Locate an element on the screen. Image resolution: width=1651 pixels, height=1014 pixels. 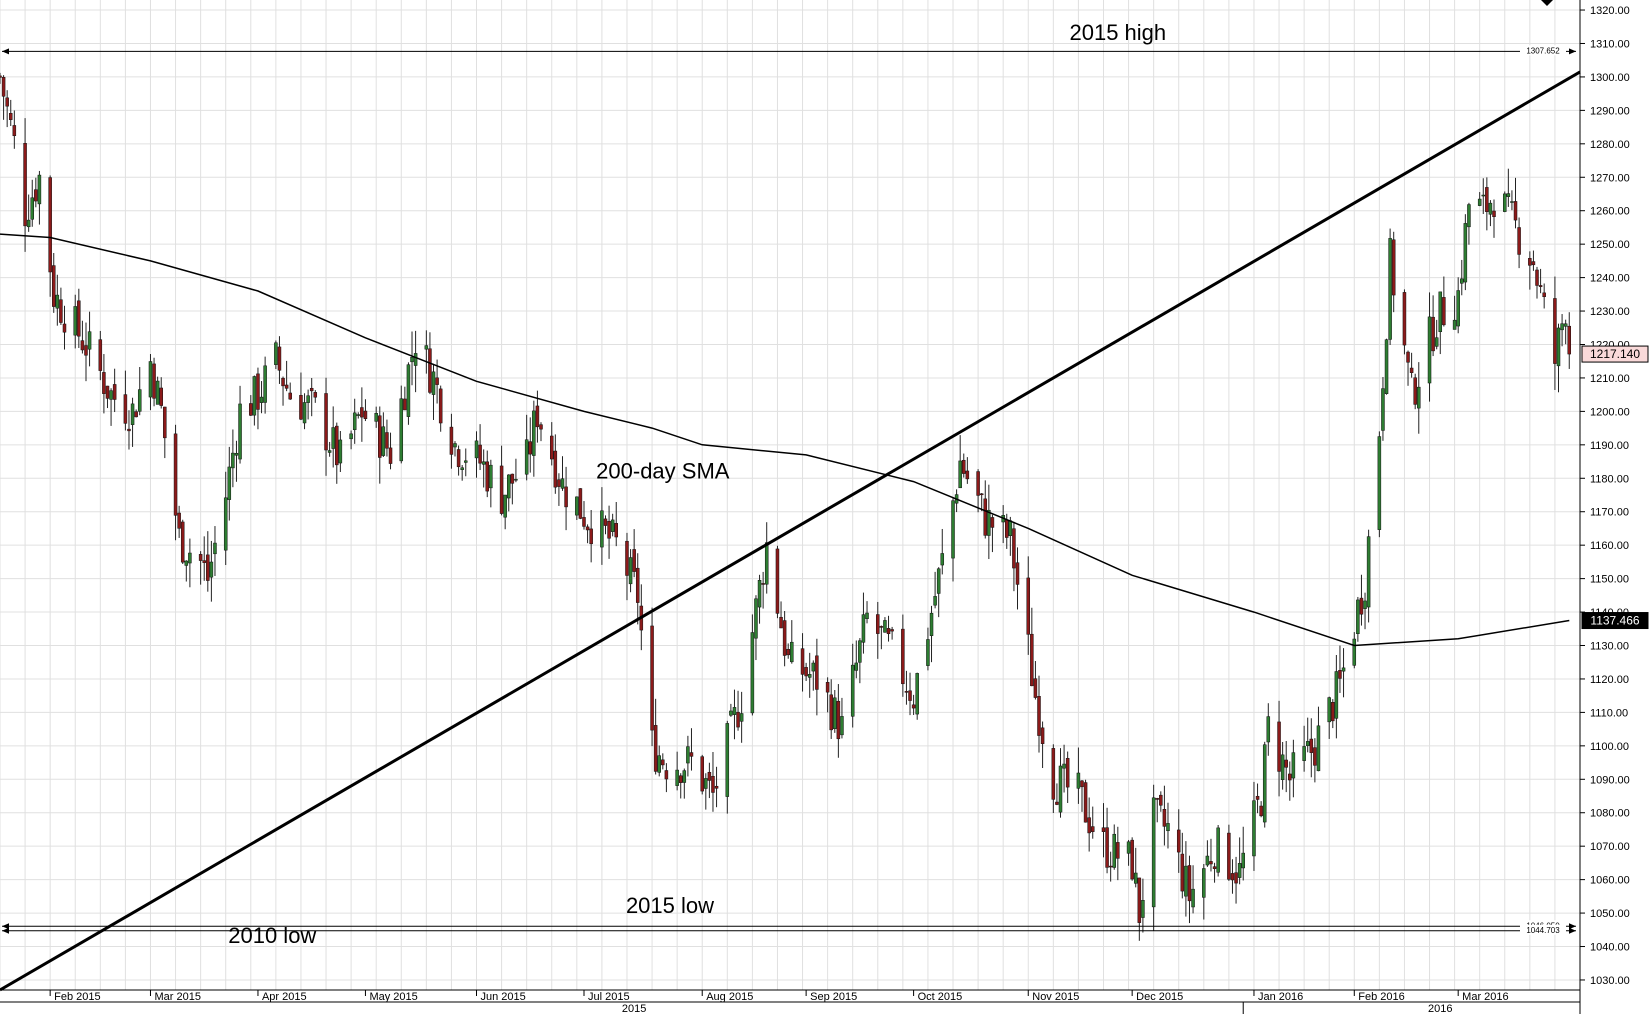
y-tick-label: 1250.00 is located at coordinates (1610, 245).